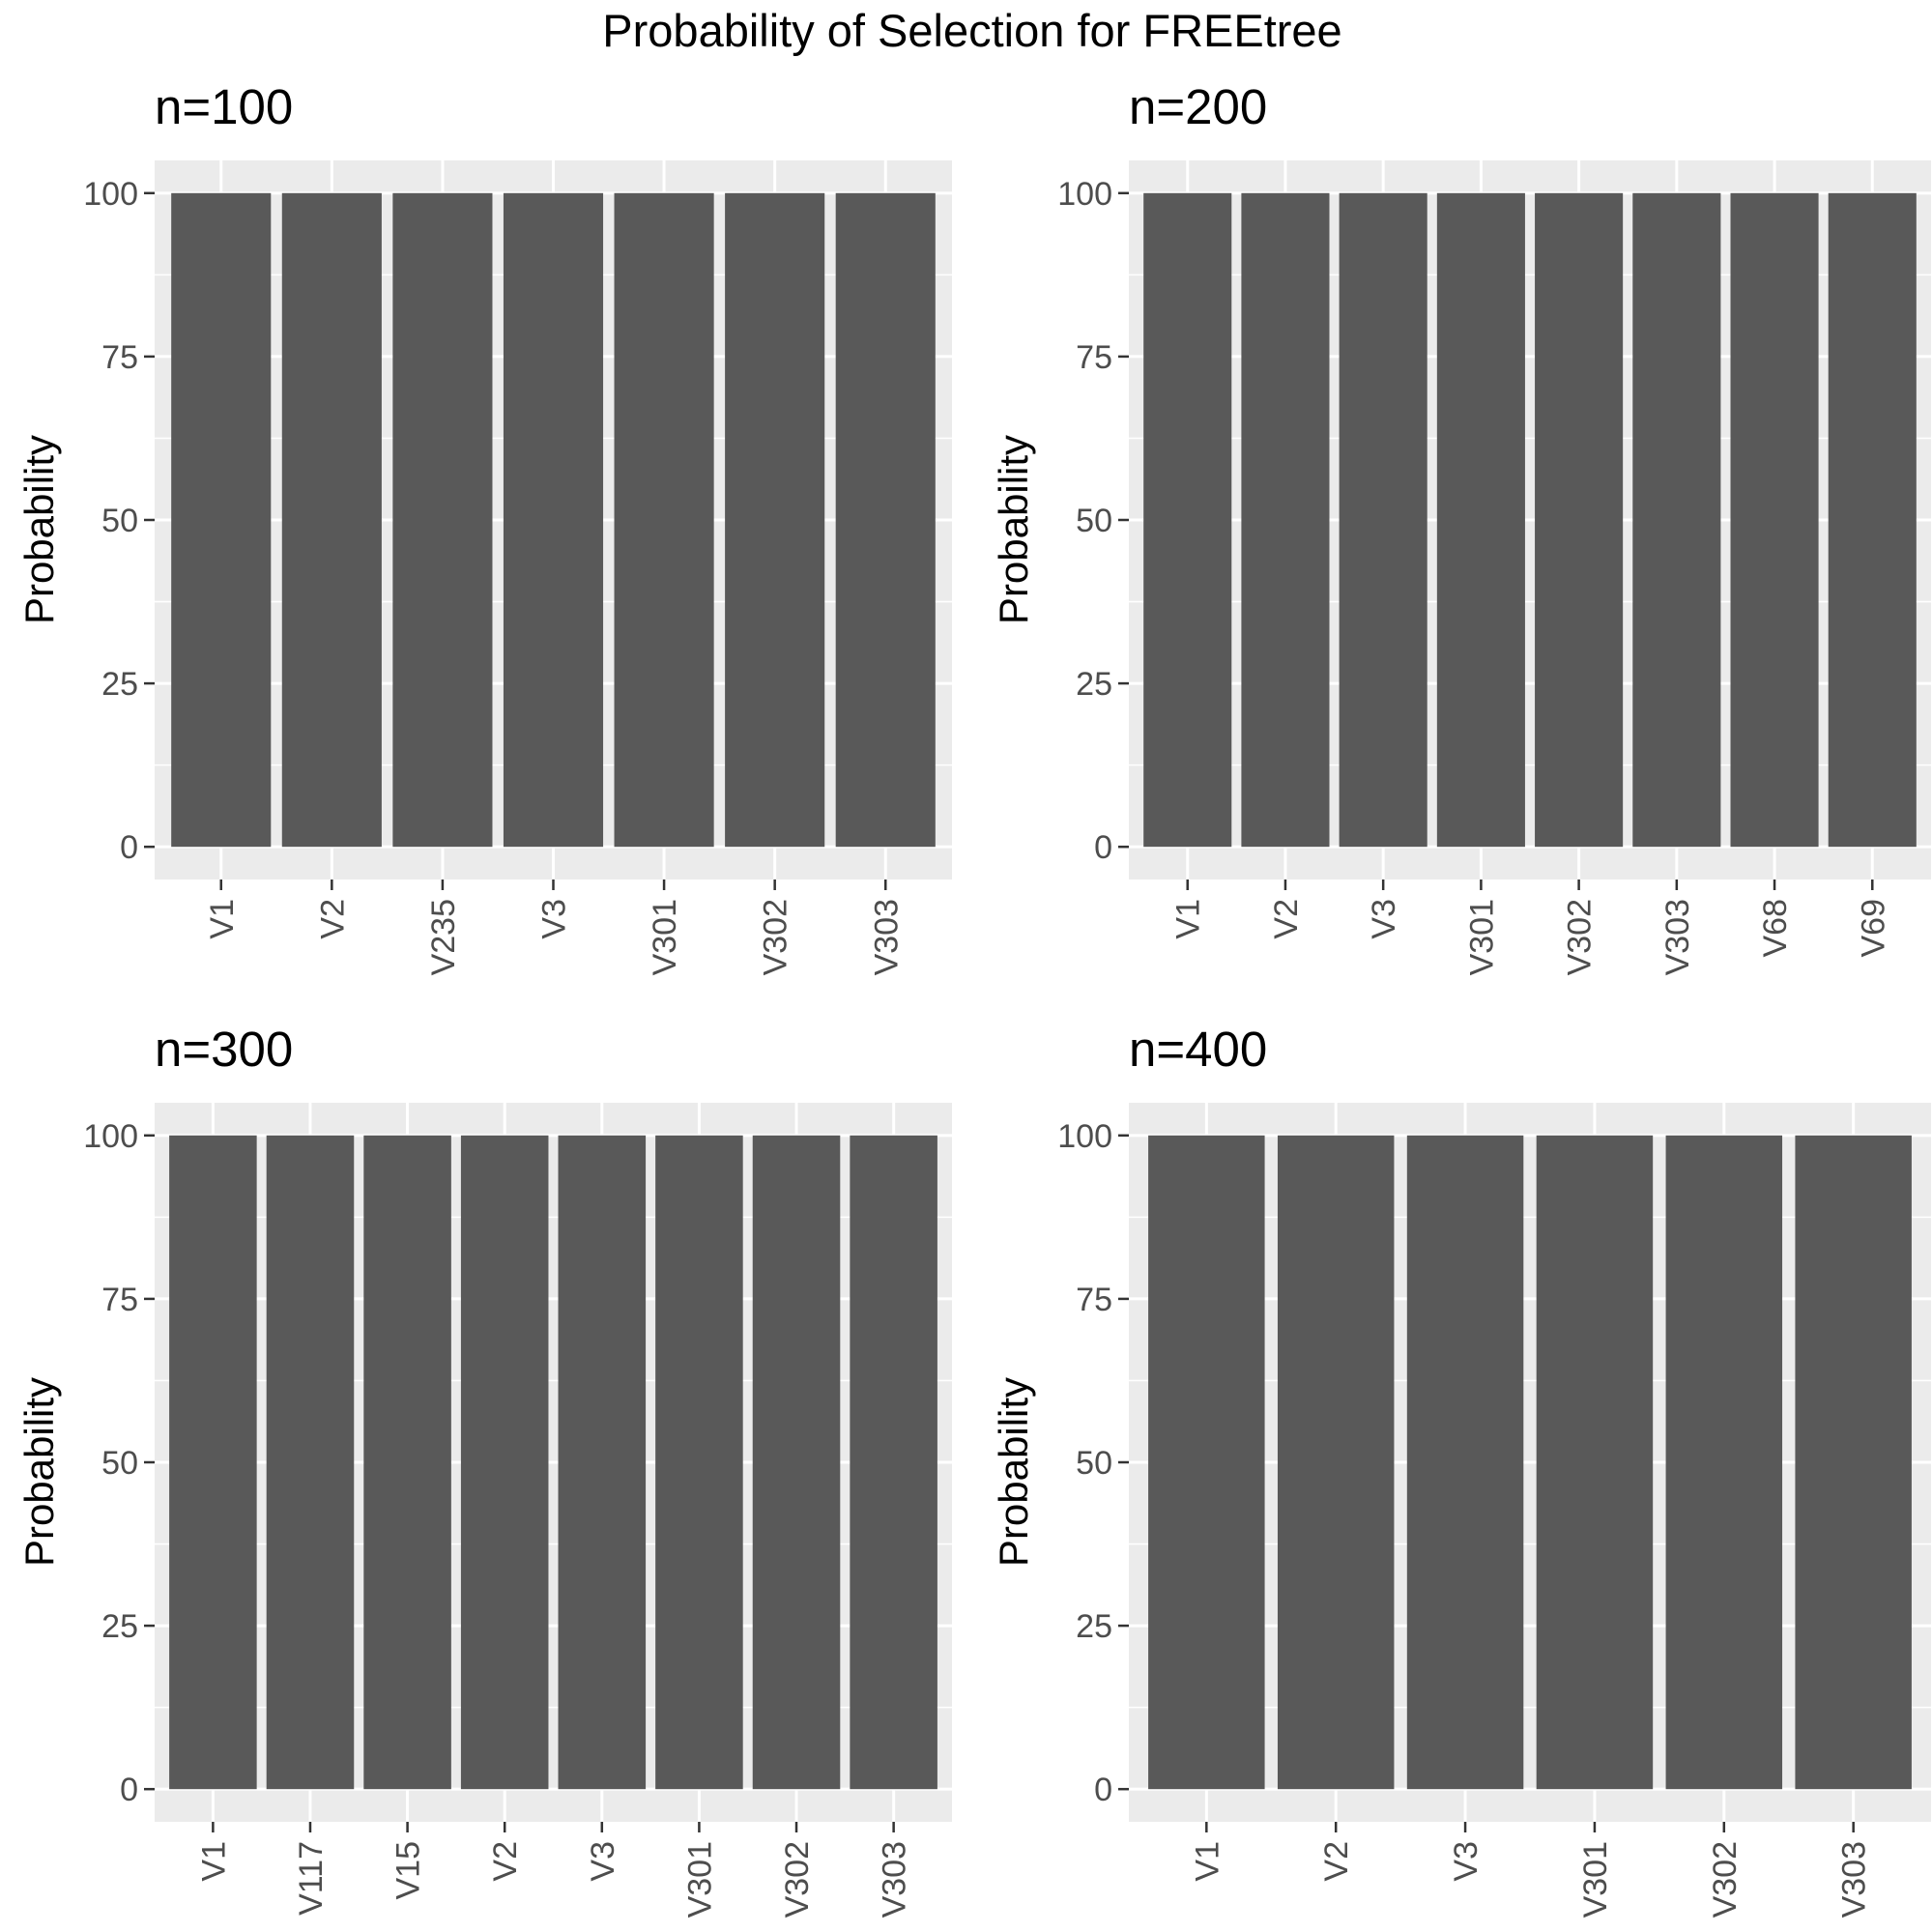 The height and width of the screenshot is (1932, 1932). Describe the element at coordinates (443, 937) in the screenshot. I see `x-tick-label: V235` at that location.